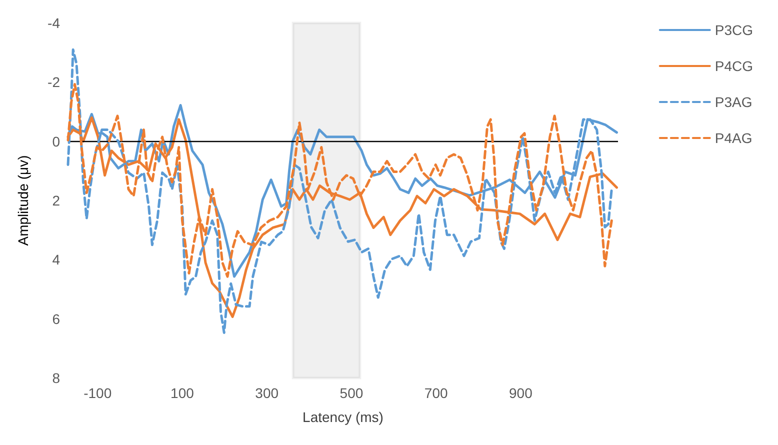  I want to click on x-tick-label: 500, so click(352, 393).